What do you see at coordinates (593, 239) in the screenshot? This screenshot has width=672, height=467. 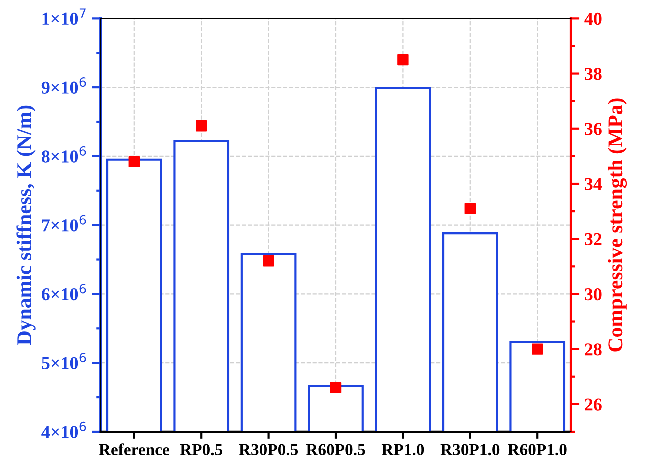 I see `y2-tick-label: 32` at bounding box center [593, 239].